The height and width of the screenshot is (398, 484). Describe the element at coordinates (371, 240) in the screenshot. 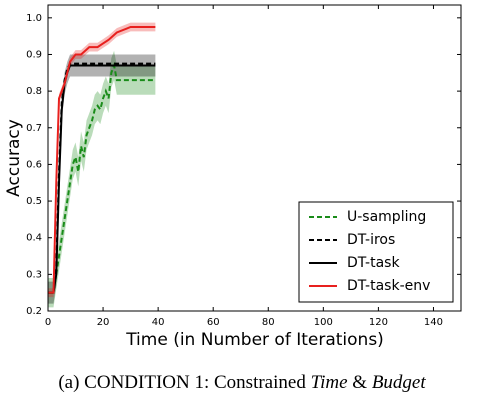

I see `legend-label: DT-iros` at that location.